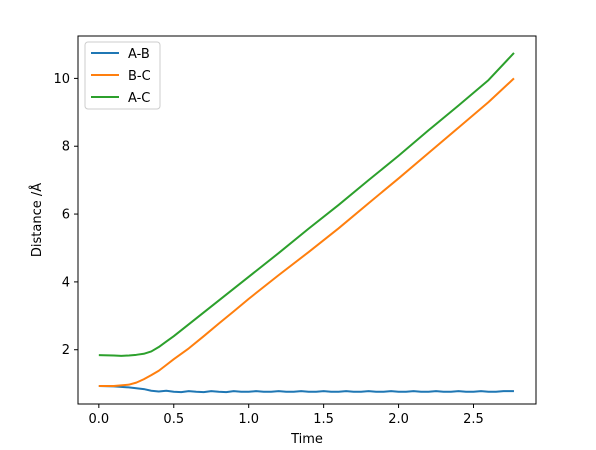 This screenshot has height=450, width=596. Describe the element at coordinates (66, 147) in the screenshot. I see `y-tick-label: 8` at that location.